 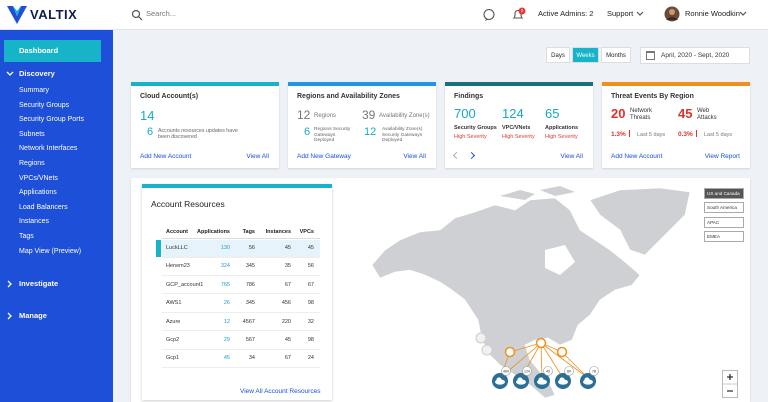 I want to click on threat-value: 45, so click(x=685, y=113).